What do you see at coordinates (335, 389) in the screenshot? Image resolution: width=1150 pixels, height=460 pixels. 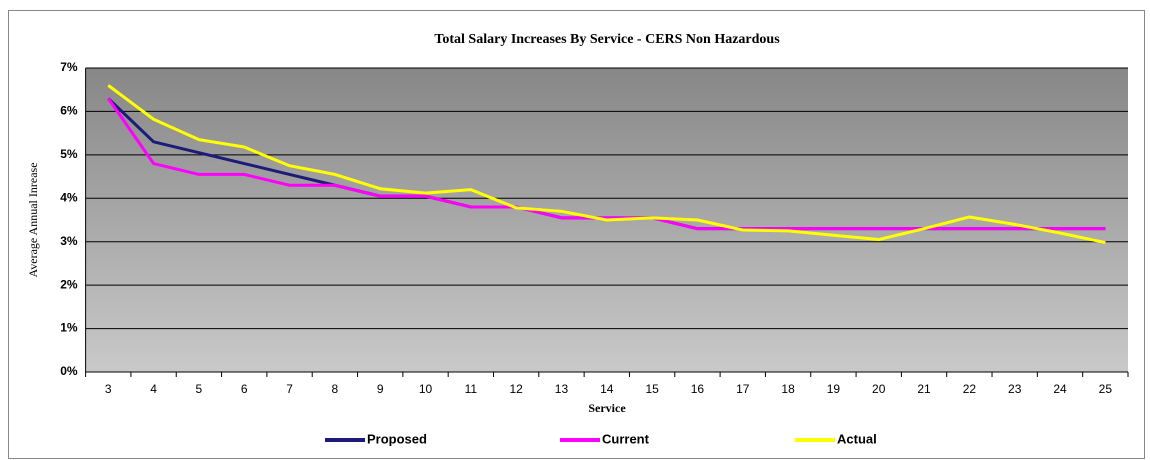 I see `x-tick-label: 8` at bounding box center [335, 389].